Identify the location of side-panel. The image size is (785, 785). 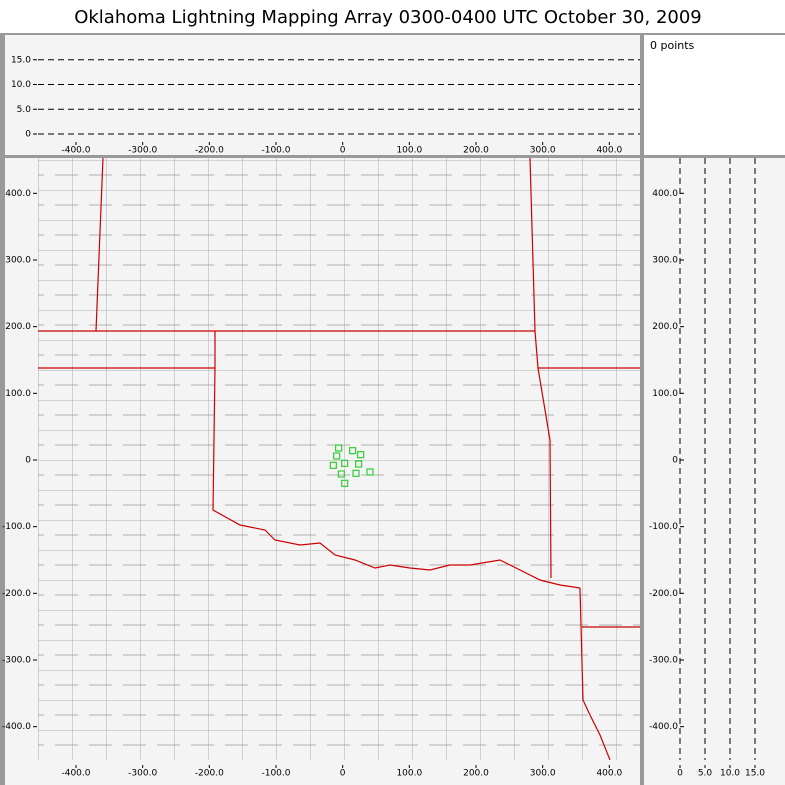
(714, 471).